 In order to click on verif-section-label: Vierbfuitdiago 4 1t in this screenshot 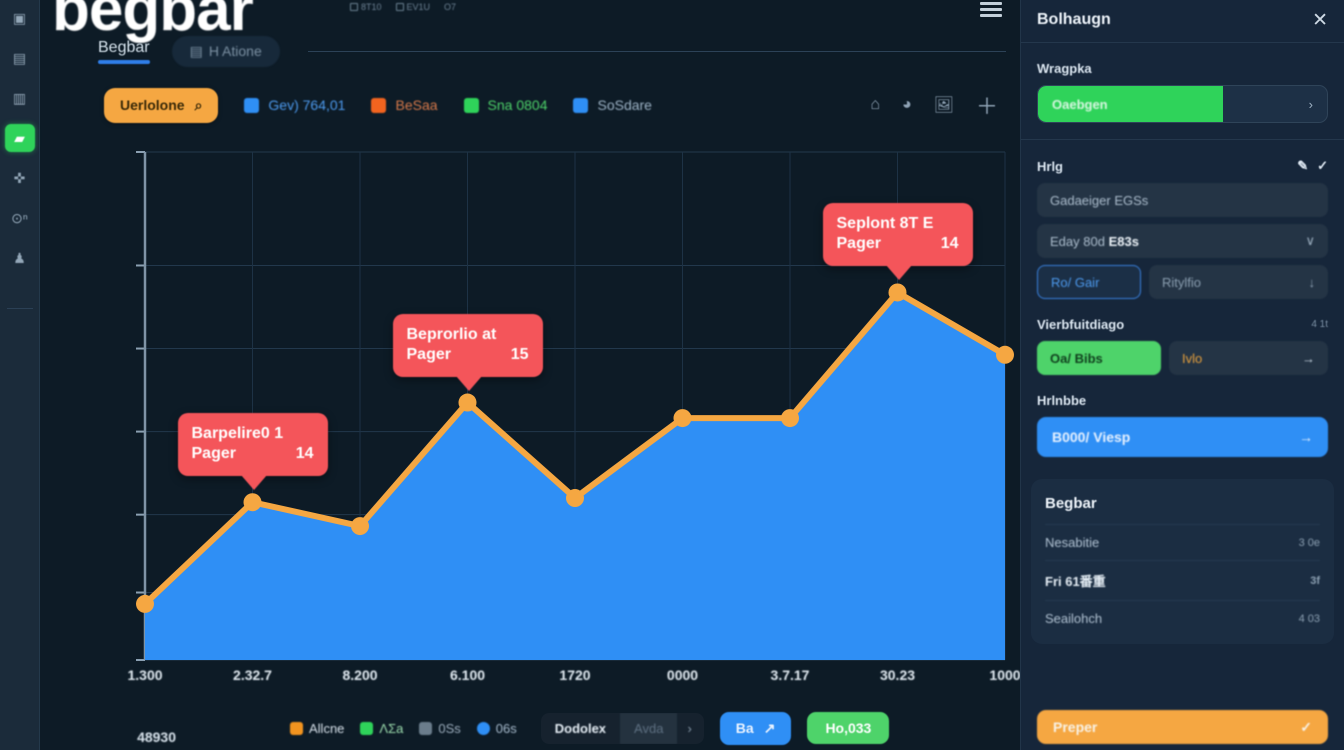, I will do `click(1182, 324)`.